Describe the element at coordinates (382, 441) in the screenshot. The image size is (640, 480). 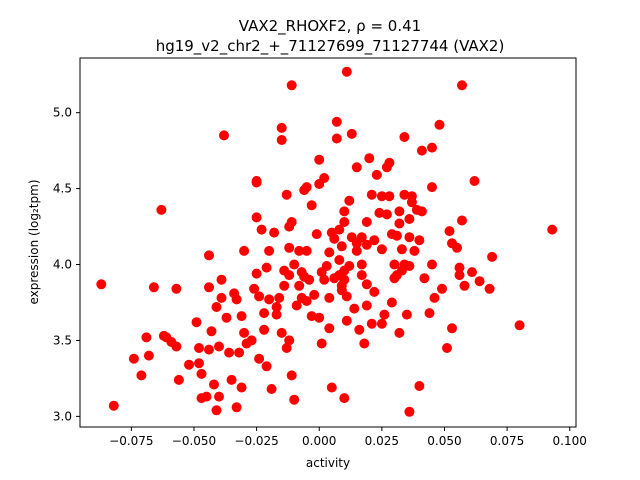
I see `x-tick-label-4: 0.025` at that location.